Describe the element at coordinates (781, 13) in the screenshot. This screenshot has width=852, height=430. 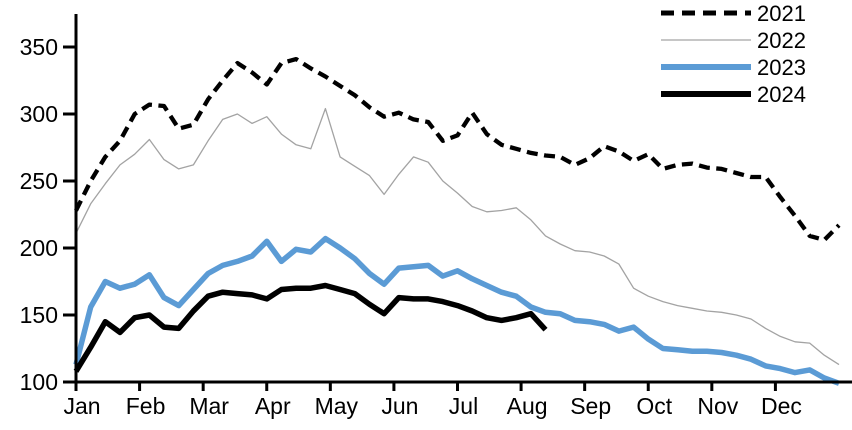
I see `legend-label-2021: 2021` at that location.